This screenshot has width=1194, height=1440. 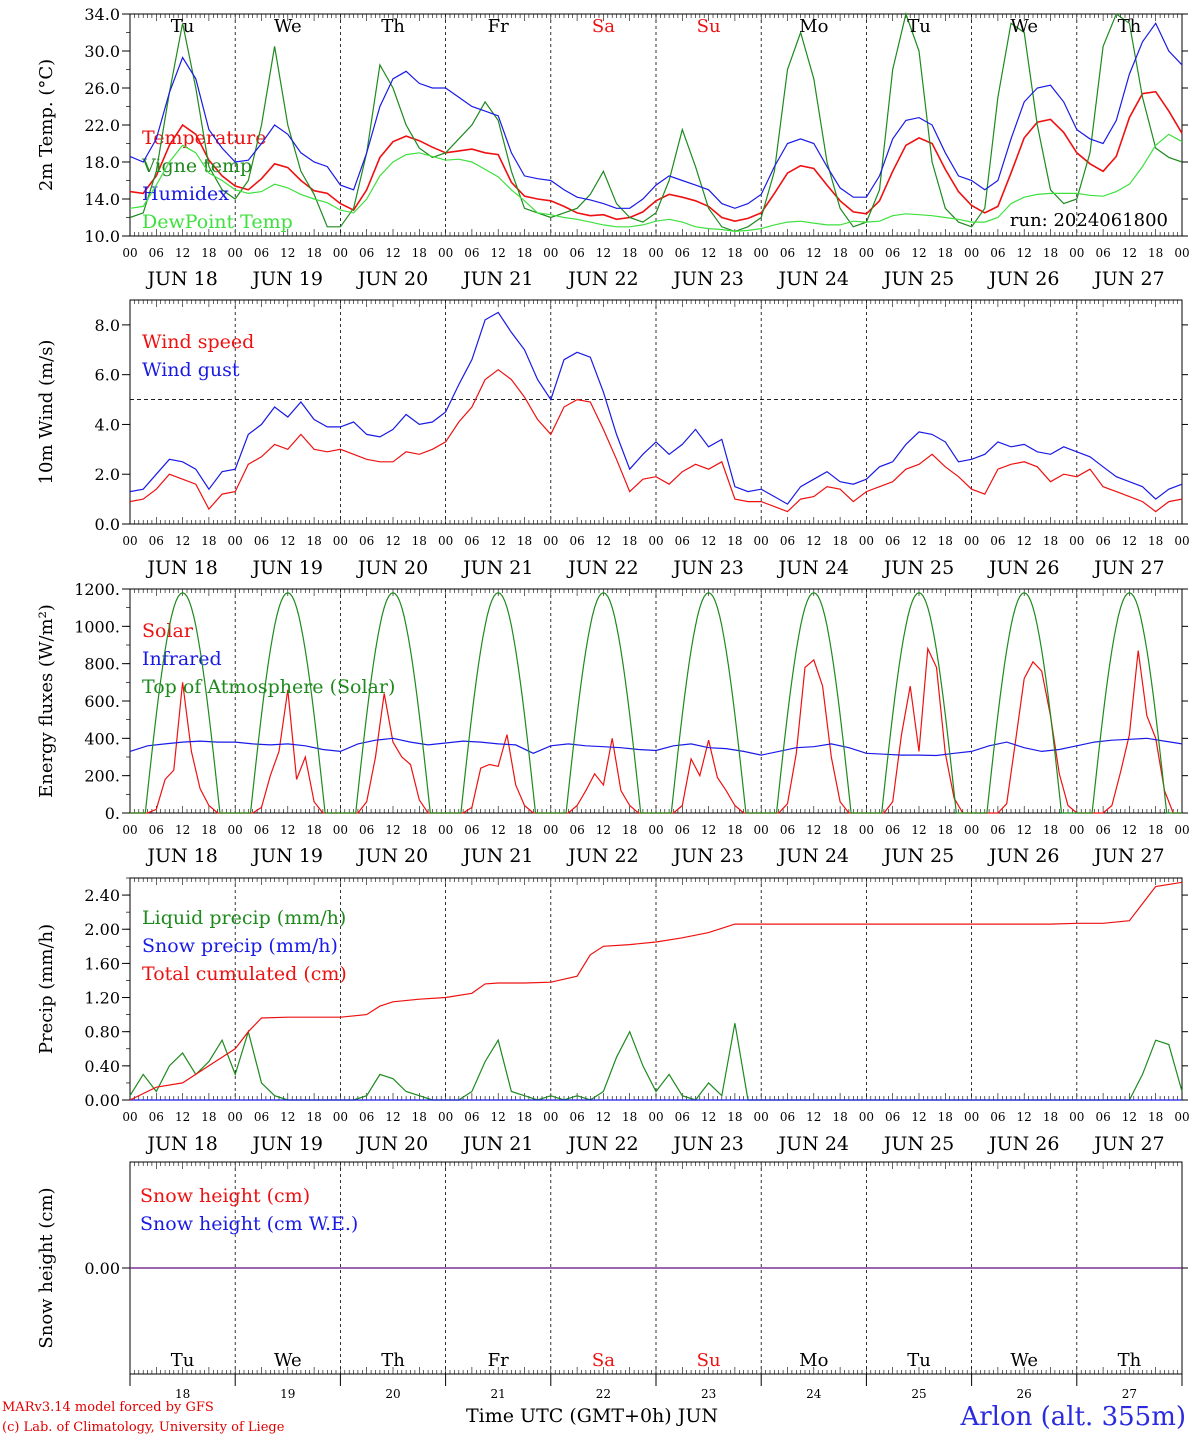 What do you see at coordinates (102, 51) in the screenshot?
I see `y-tick-label: 30.0` at bounding box center [102, 51].